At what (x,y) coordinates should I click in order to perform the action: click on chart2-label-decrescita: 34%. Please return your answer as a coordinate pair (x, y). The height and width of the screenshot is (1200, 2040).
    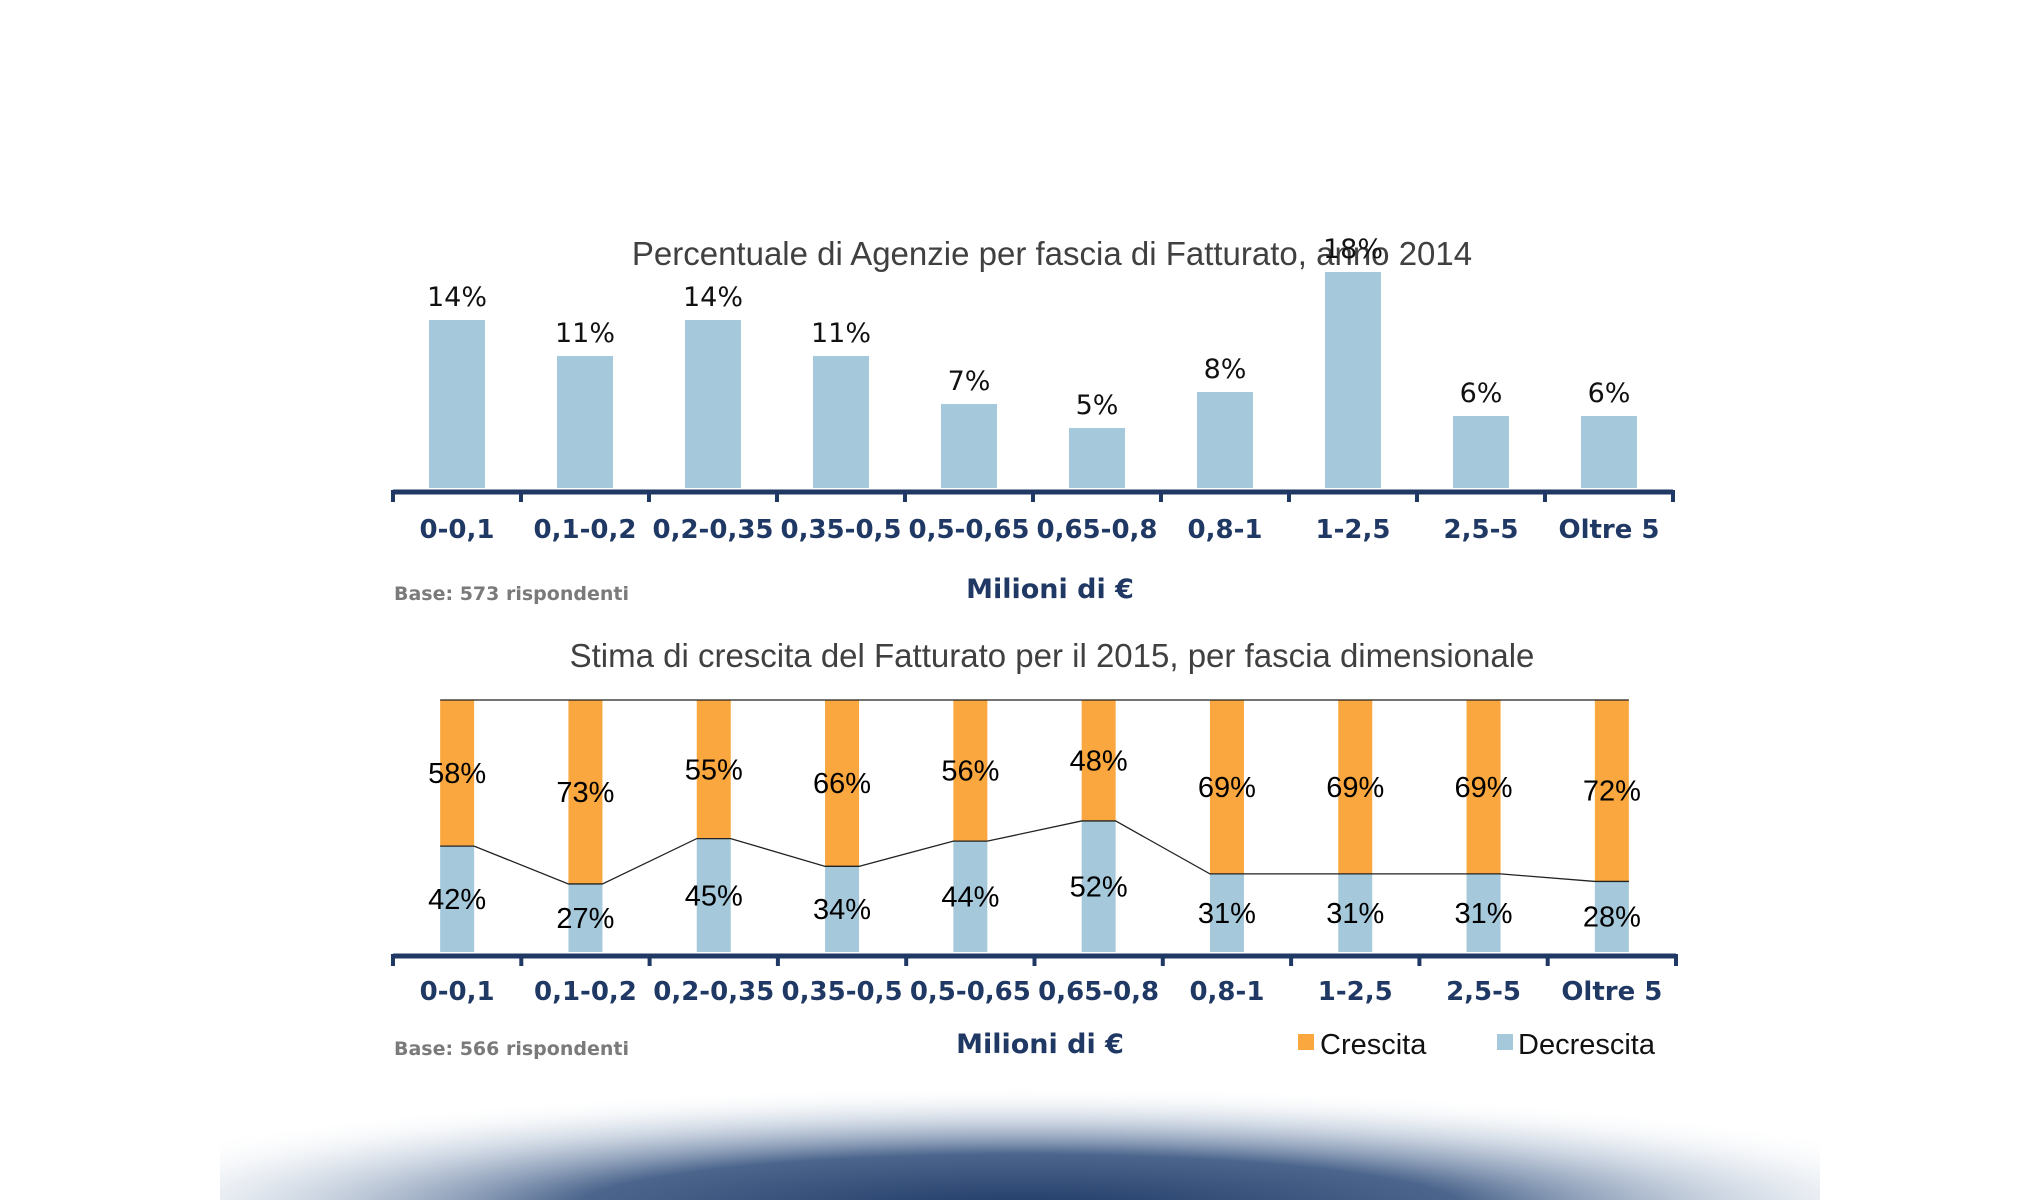
    Looking at the image, I should click on (842, 910).